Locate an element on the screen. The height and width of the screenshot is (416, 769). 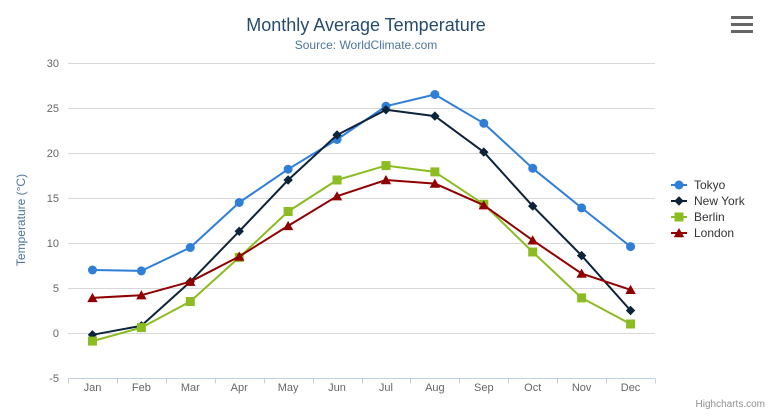
point-berlin-dec is located at coordinates (631, 324).